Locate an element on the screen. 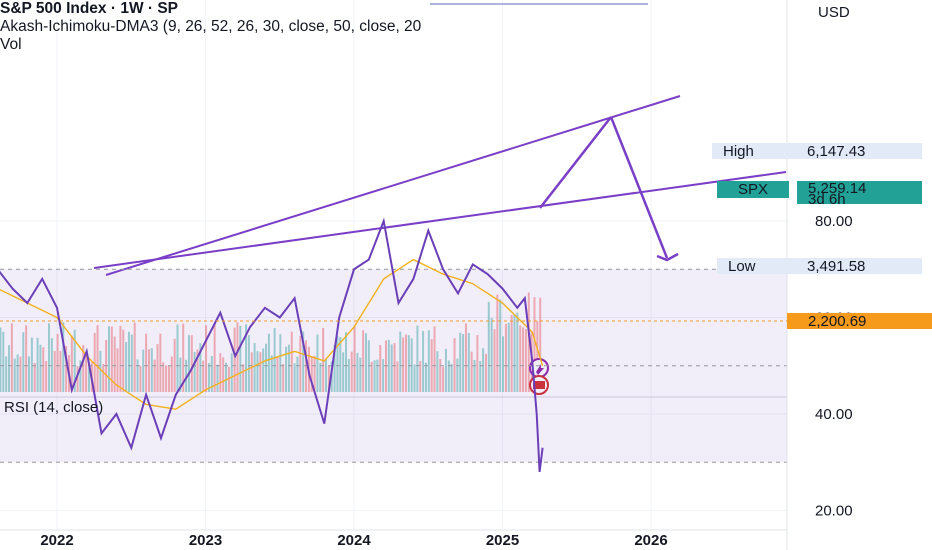 This screenshot has height=550, width=932. high-label: High is located at coordinates (738, 151).